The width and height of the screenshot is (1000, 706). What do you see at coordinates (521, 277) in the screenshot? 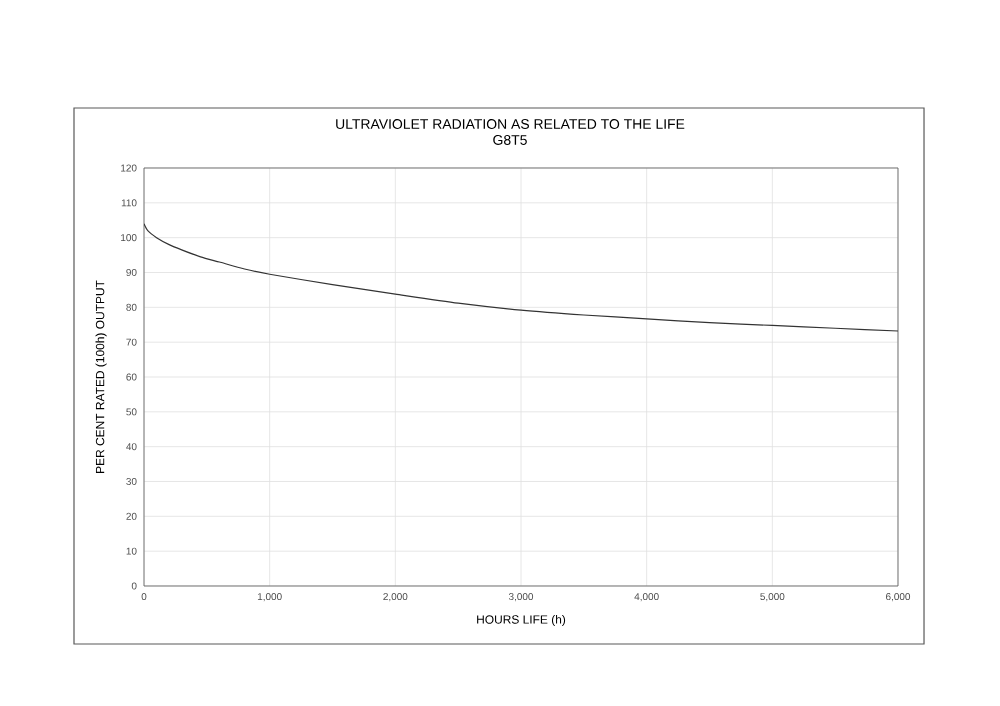
I see `line-series` at bounding box center [521, 277].